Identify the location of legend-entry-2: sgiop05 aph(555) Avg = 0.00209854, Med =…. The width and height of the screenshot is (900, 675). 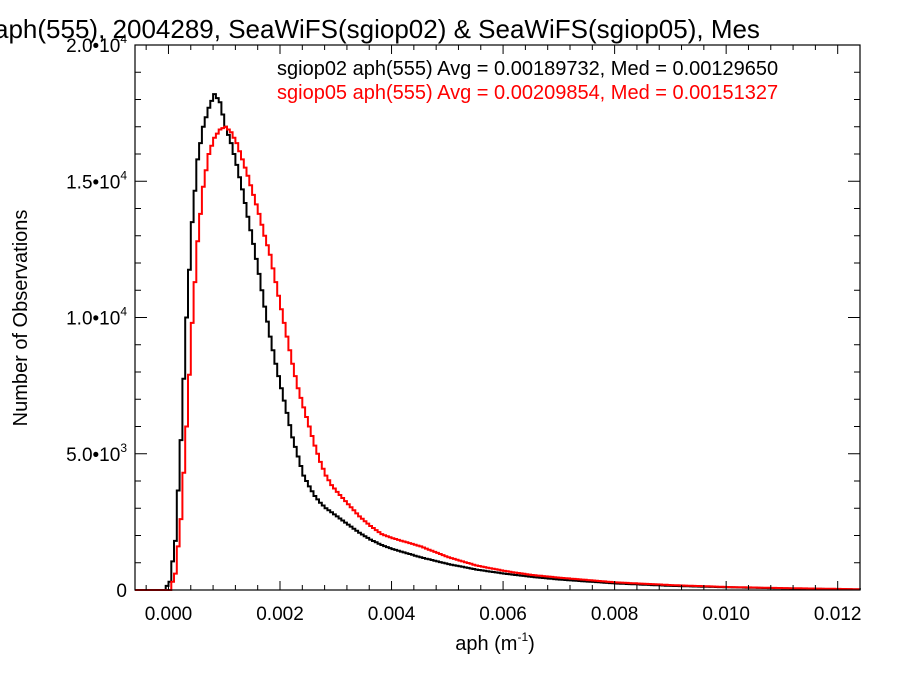
(527, 93).